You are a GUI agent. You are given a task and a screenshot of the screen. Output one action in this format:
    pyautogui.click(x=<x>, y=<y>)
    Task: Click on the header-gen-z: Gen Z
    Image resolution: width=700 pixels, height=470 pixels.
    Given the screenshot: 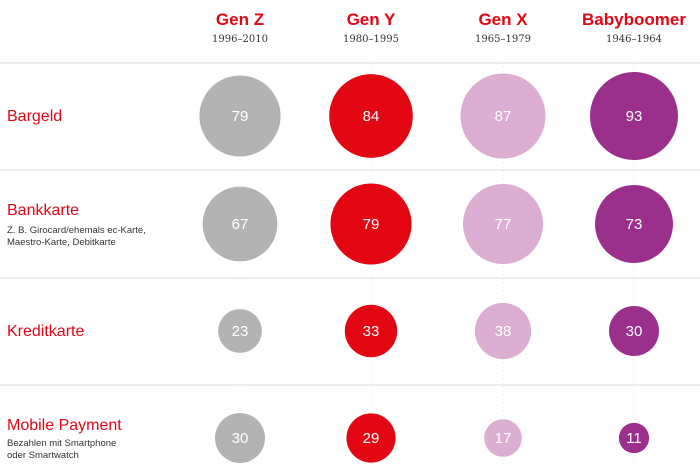 What is the action you would take?
    pyautogui.click(x=240, y=19)
    